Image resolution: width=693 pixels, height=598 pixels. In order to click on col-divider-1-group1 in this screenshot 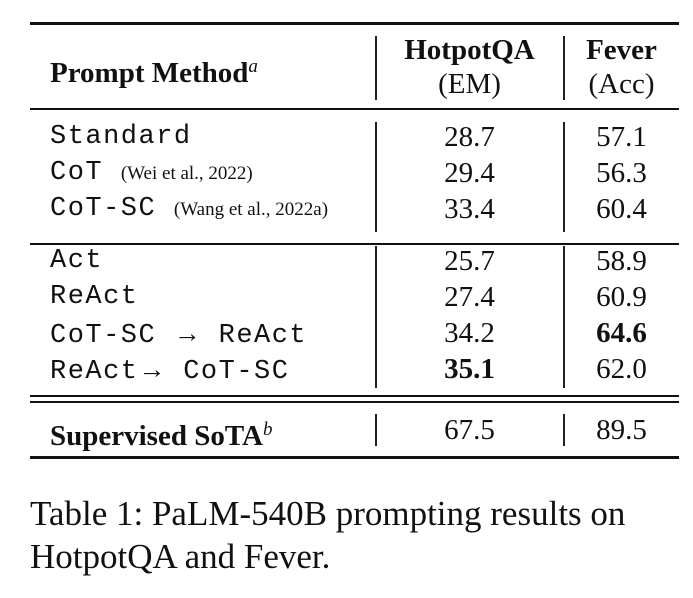, I will do `click(376, 177)`.